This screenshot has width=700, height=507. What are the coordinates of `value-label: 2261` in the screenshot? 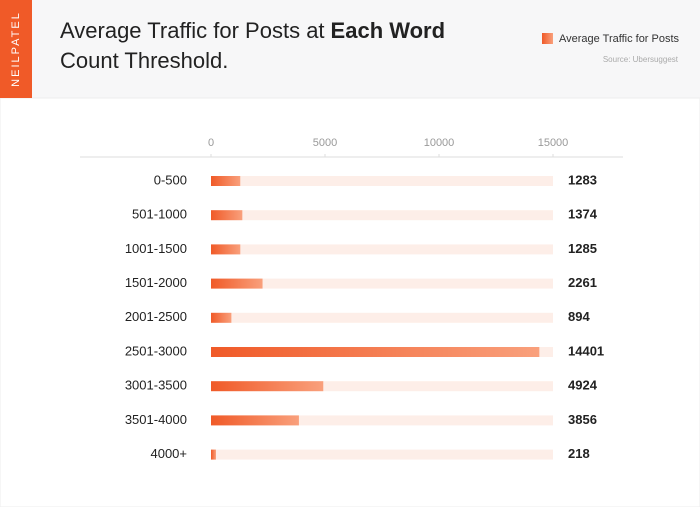 It's located at (582, 282).